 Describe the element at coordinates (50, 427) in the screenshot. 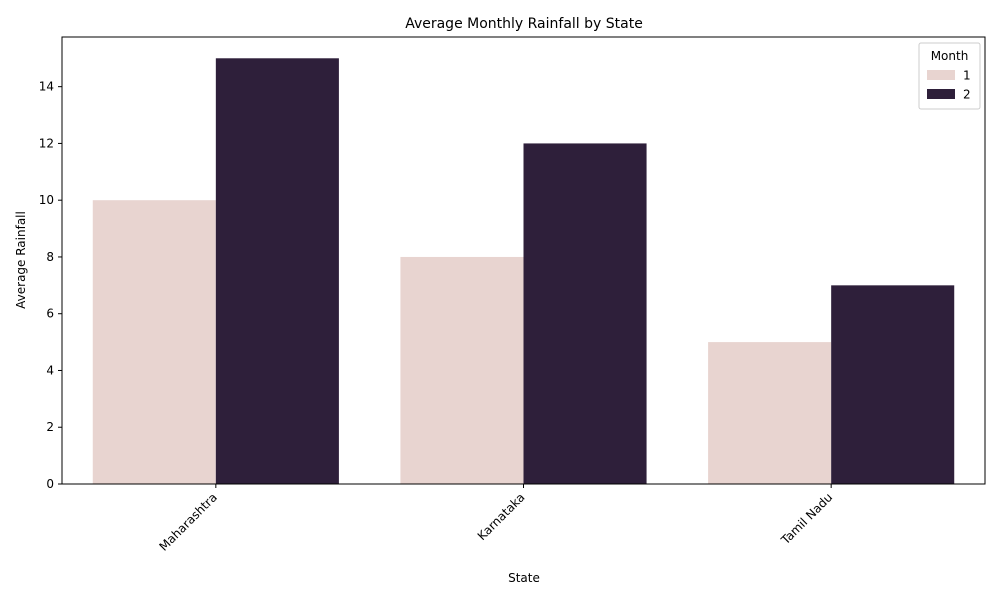

I see `y-tick-label: 2` at that location.